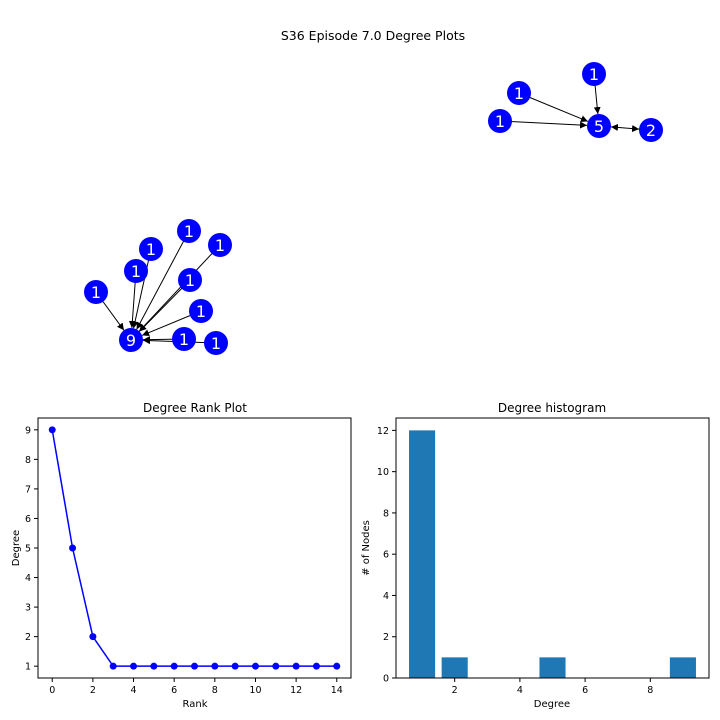  Describe the element at coordinates (585, 690) in the screenshot. I see `hist-xtick-label: 6` at that location.